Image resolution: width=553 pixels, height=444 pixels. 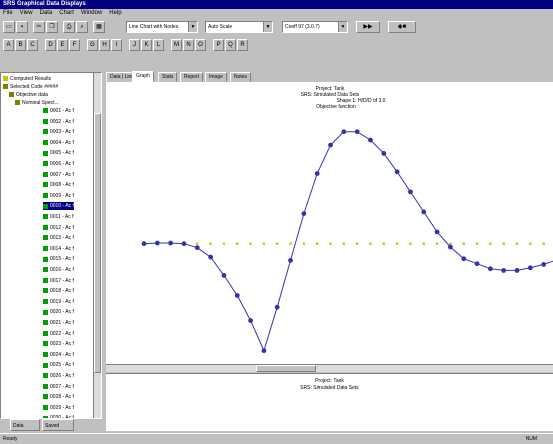 What do you see at coordinates (58, 122) in the screenshot?
I see `tree-leaf: 0002 - Ac f` at bounding box center [58, 122].